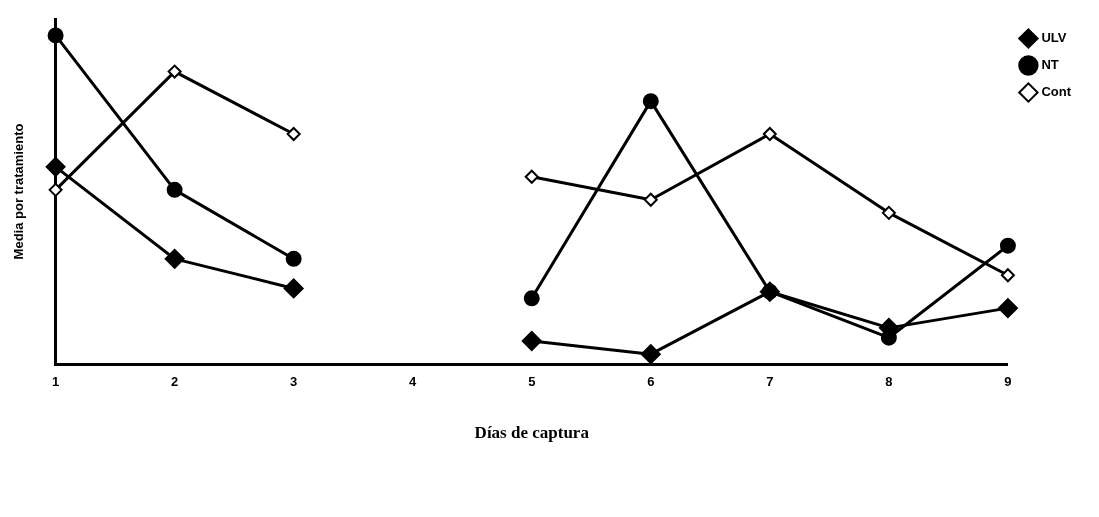 The height and width of the screenshot is (517, 1099). What do you see at coordinates (770, 382) in the screenshot?
I see `x-tick-label: 7` at bounding box center [770, 382].